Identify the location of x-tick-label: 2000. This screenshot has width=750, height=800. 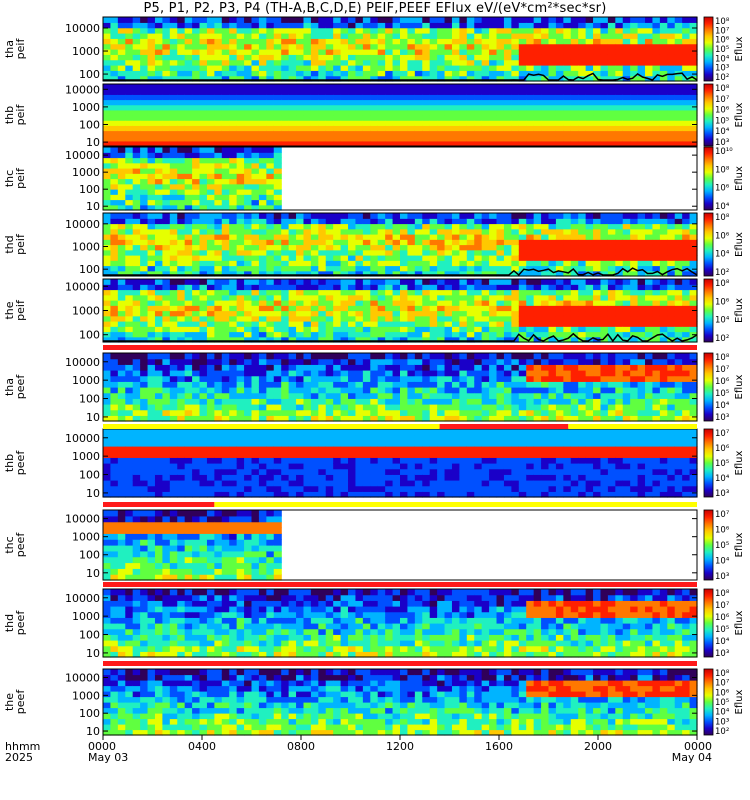
(598, 746).